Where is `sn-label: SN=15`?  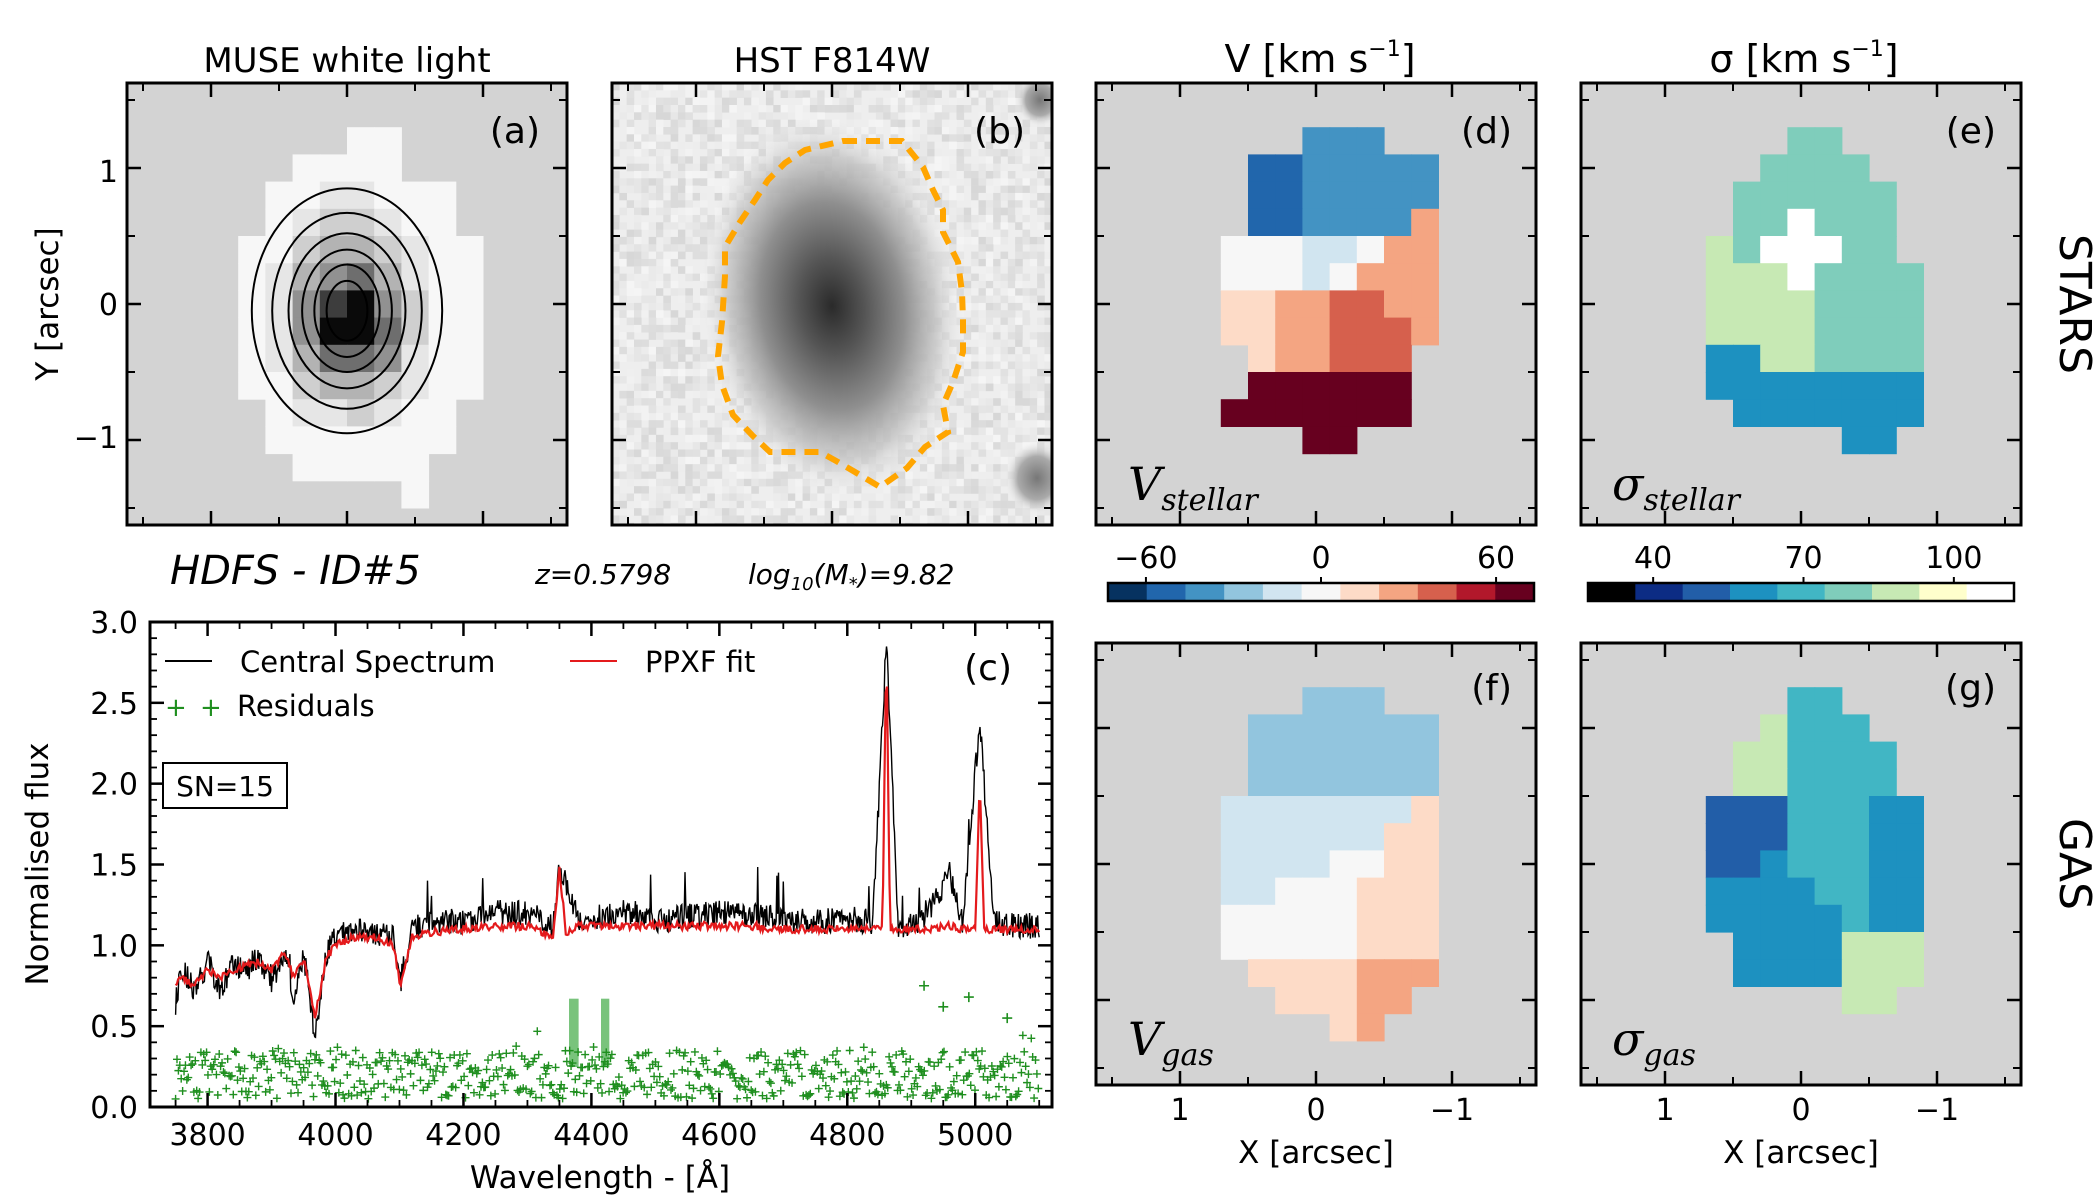
sn-label: SN=15 is located at coordinates (225, 786).